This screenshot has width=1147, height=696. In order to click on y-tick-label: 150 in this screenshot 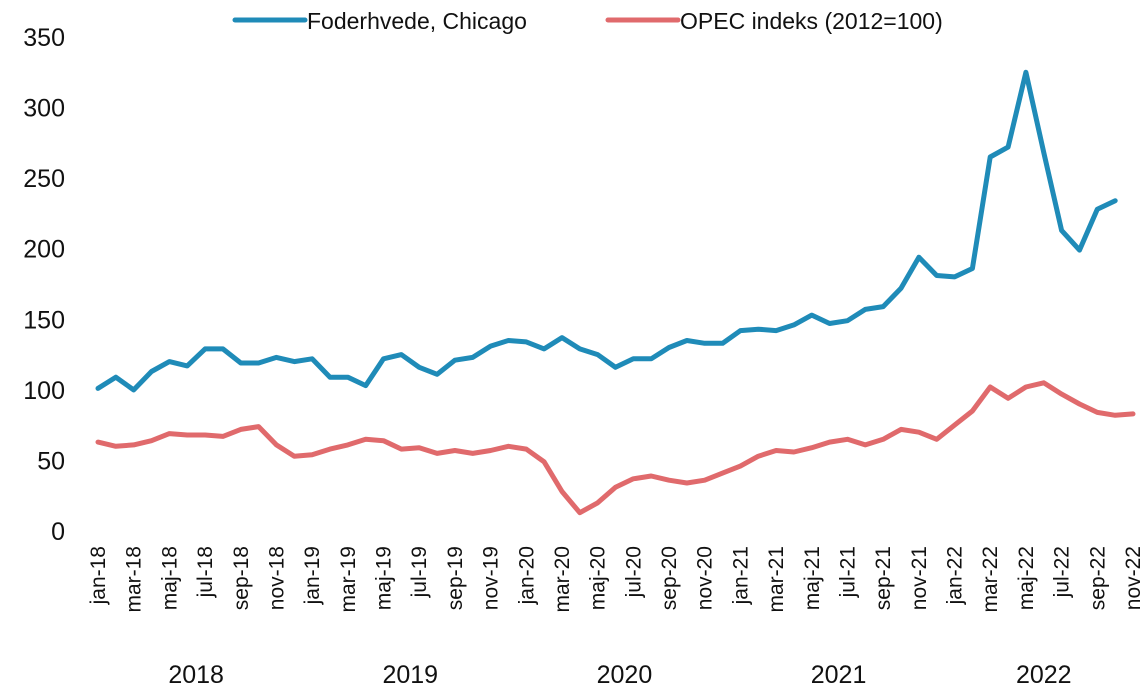, I will do `click(44, 320)`.